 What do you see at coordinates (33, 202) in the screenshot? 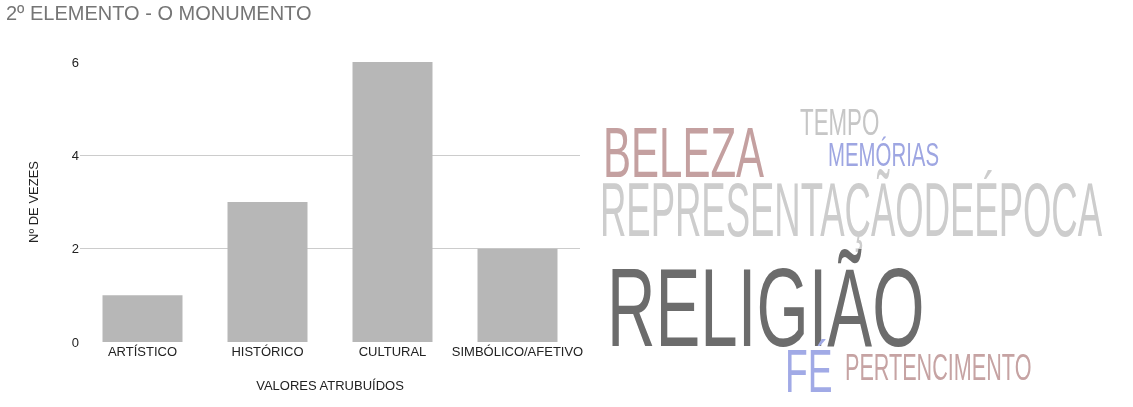
I see `y-axis-title: Nº DE VEZES` at bounding box center [33, 202].